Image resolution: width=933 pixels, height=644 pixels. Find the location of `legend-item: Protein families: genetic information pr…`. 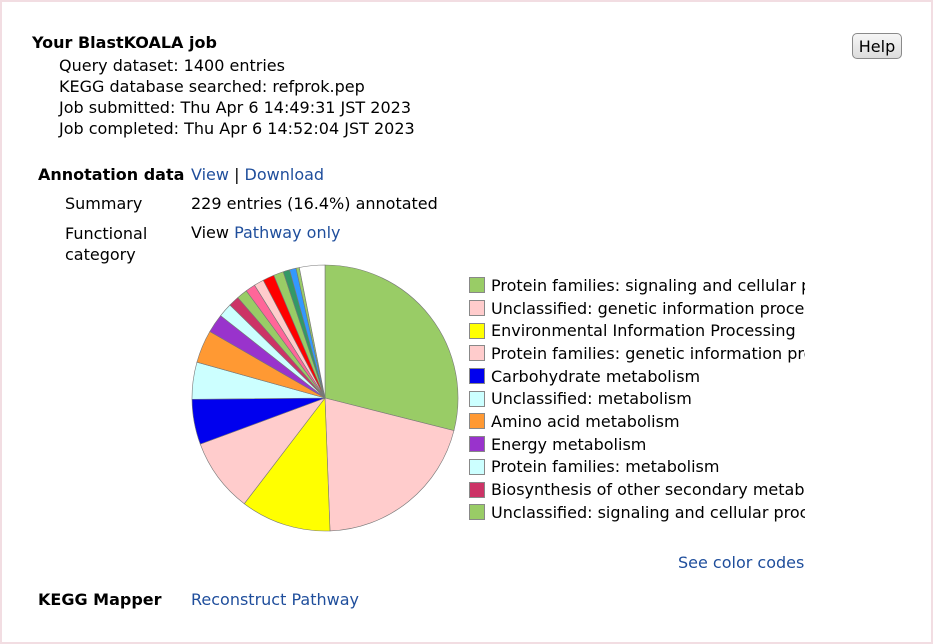

legend-item: Protein families: genetic information pr… is located at coordinates (637, 353).